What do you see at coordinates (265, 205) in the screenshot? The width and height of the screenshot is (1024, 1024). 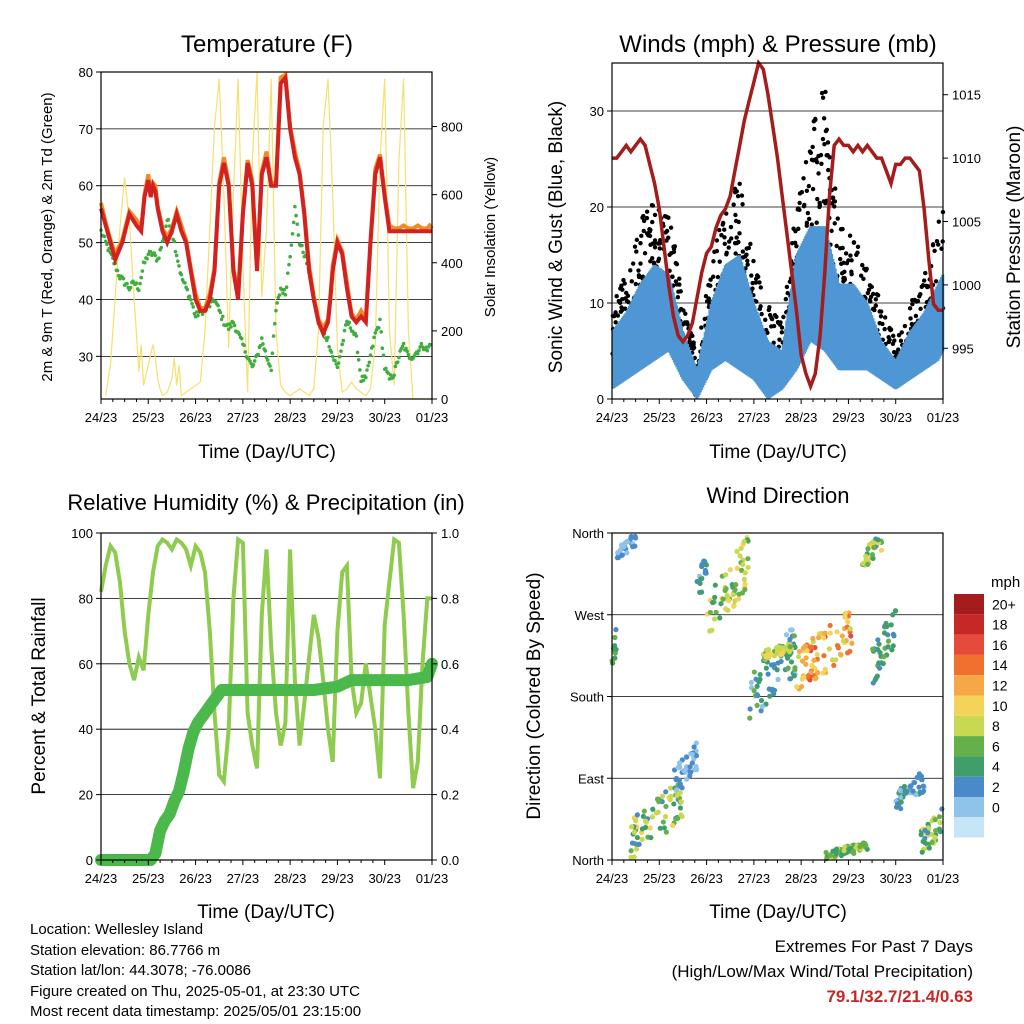 I see `temp-2m-line` at bounding box center [265, 205].